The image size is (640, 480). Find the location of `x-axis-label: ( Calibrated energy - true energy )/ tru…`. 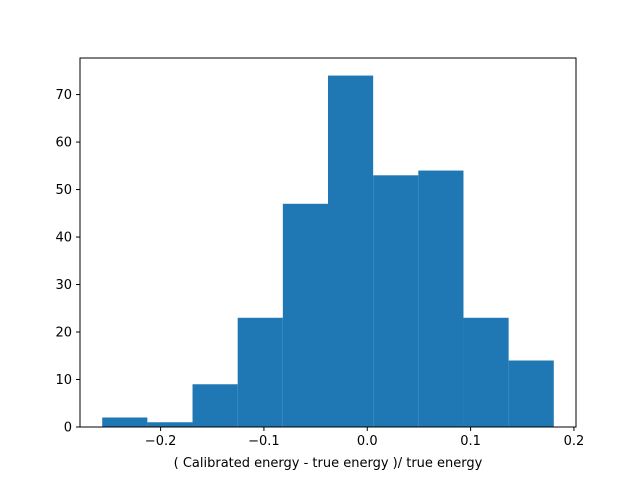

x-axis-label: ( Calibrated energy - true energy )/ tru… is located at coordinates (328, 463).